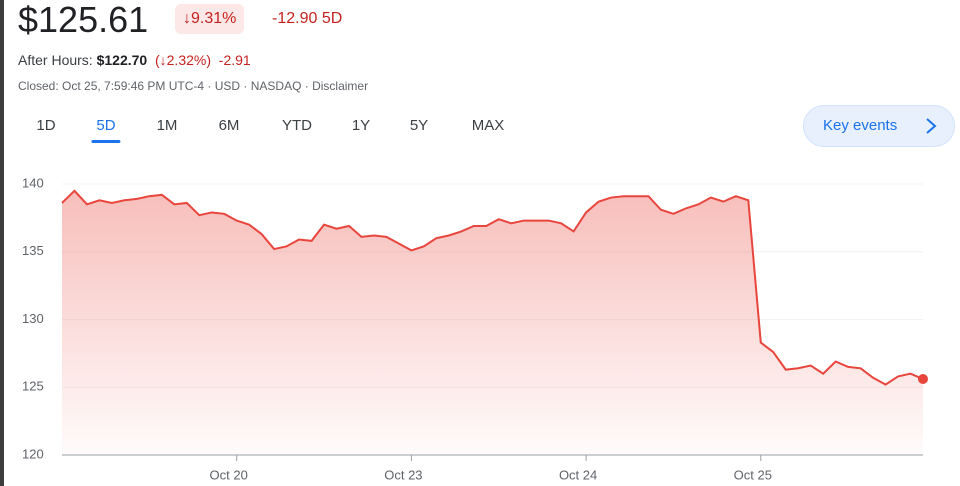 This screenshot has width=960, height=486. Describe the element at coordinates (578, 474) in the screenshot. I see `x-tick-label: Oct 24` at that location.